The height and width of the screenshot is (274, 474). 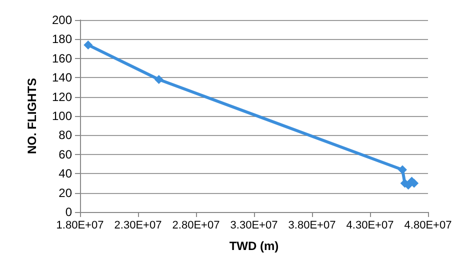 What do you see at coordinates (62, 39) in the screenshot?
I see `y-tick-label: 180` at bounding box center [62, 39].